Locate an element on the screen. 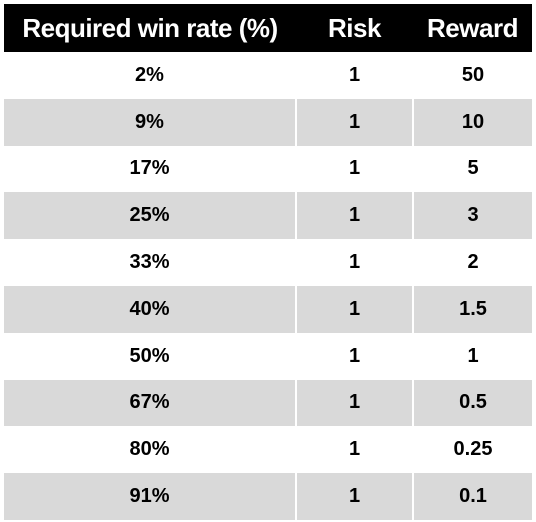 This screenshot has width=536, height=522. reward-cell: 2 is located at coordinates (472, 262).